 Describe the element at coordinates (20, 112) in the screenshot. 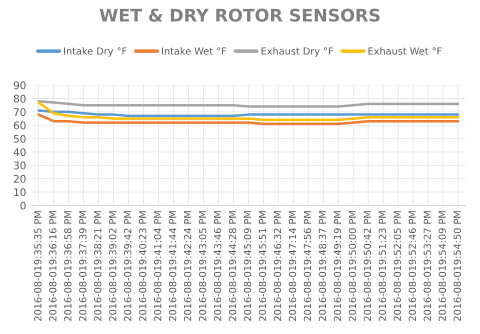

I see `y-tick-label: 70` at that location.